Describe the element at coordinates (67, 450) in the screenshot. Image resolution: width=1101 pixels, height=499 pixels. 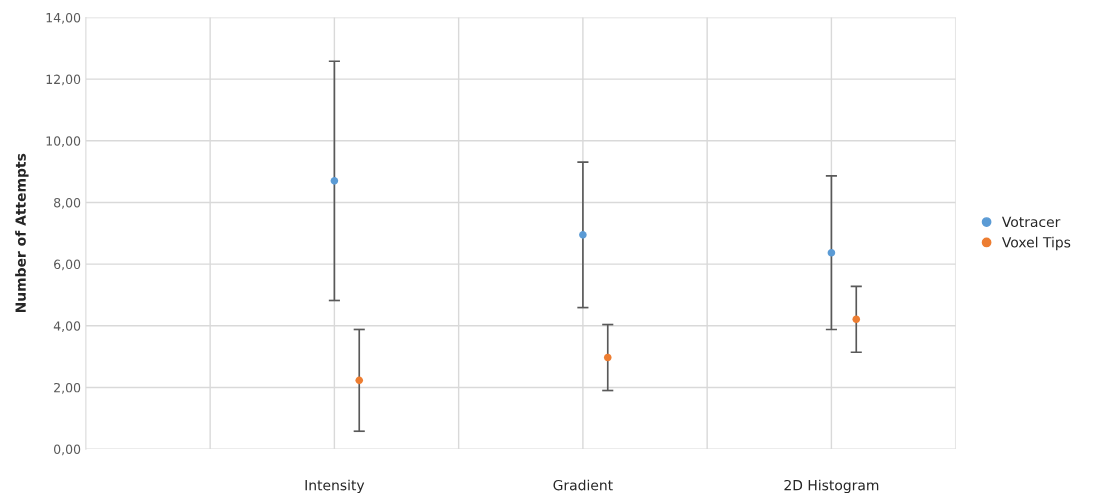
I see `y-tick-label: 0,00` at that location.